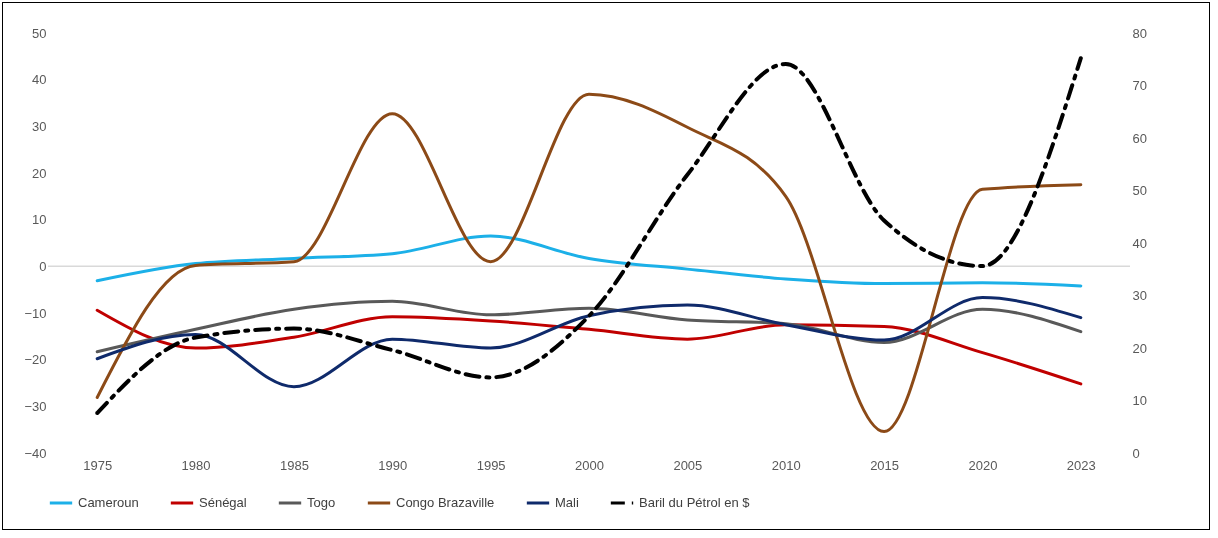 This screenshot has height=538, width=1218. Describe the element at coordinates (445, 502) in the screenshot. I see `legend-label: Congo Brazaville` at that location.